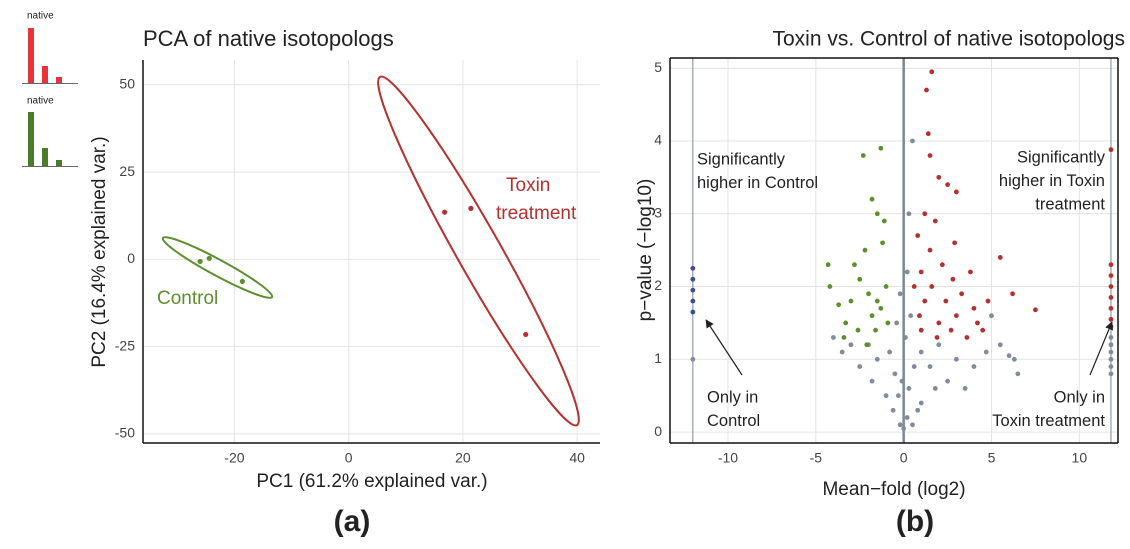 This screenshot has height=549, width=1130. Describe the element at coordinates (1080, 458) in the screenshot. I see `x-tick-label: 10` at that location.